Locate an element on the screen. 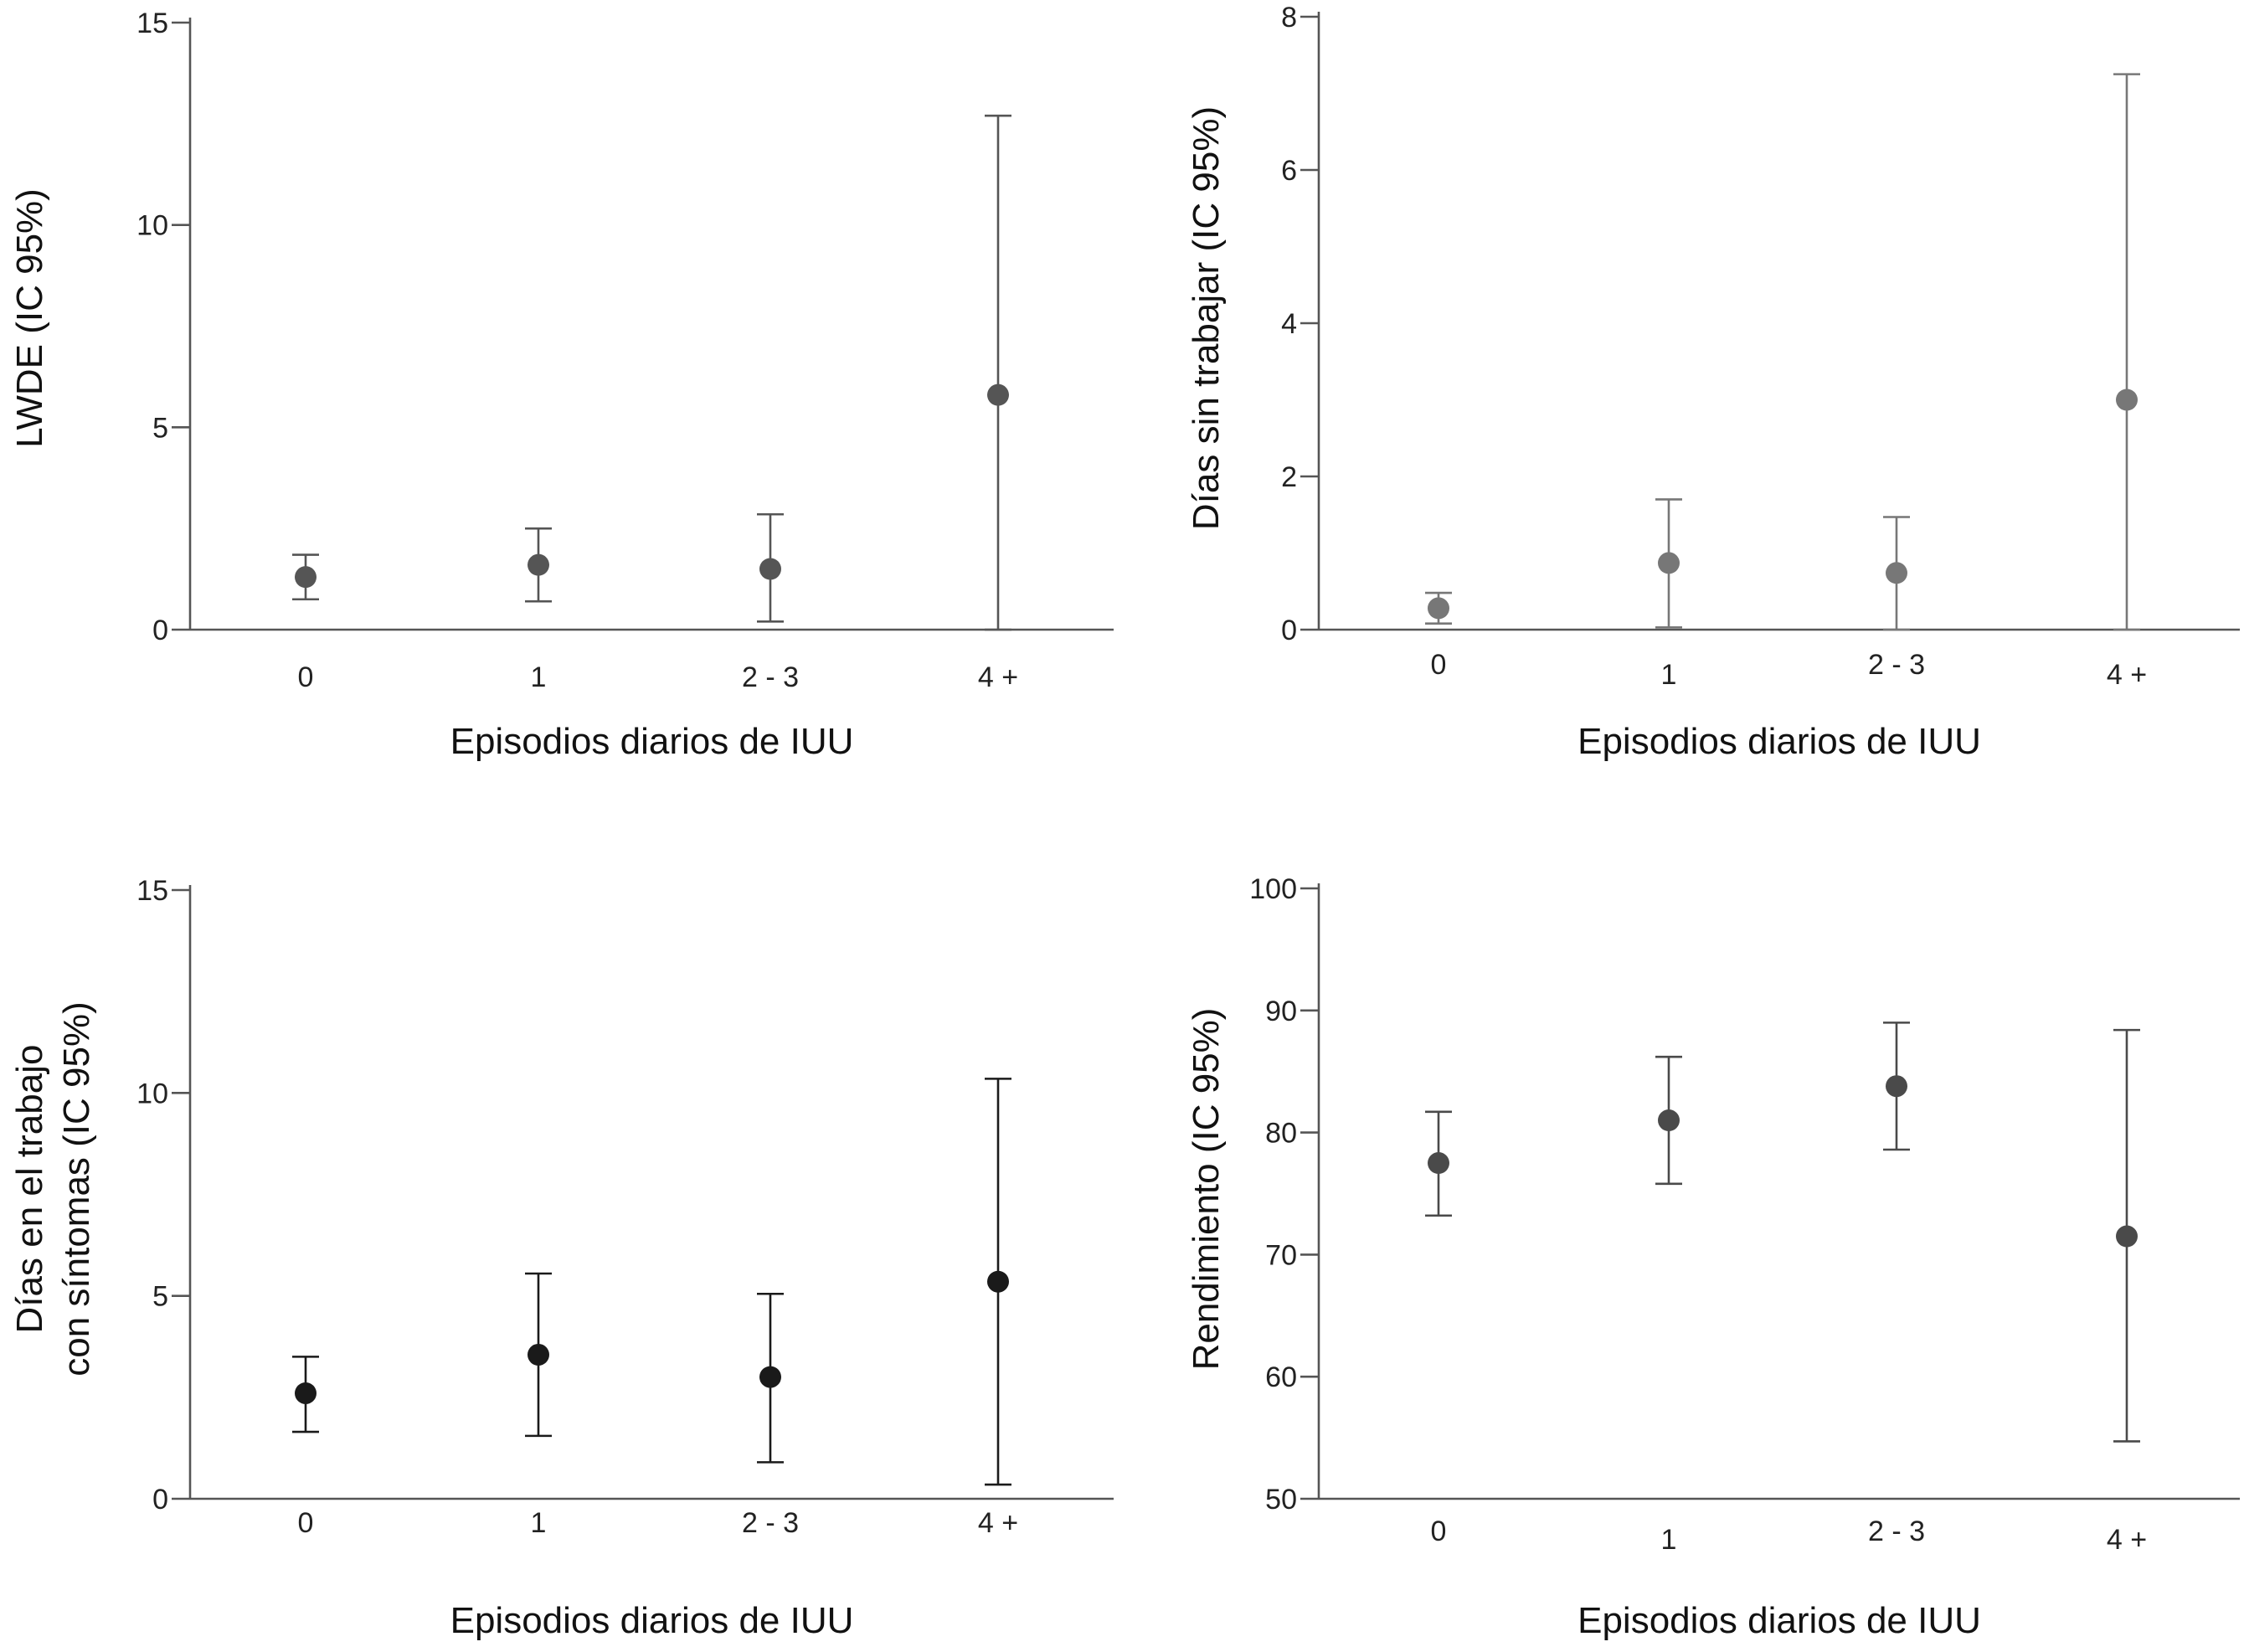 The height and width of the screenshot is (1652, 2244). y-tick-label: 6 is located at coordinates (1289, 171).